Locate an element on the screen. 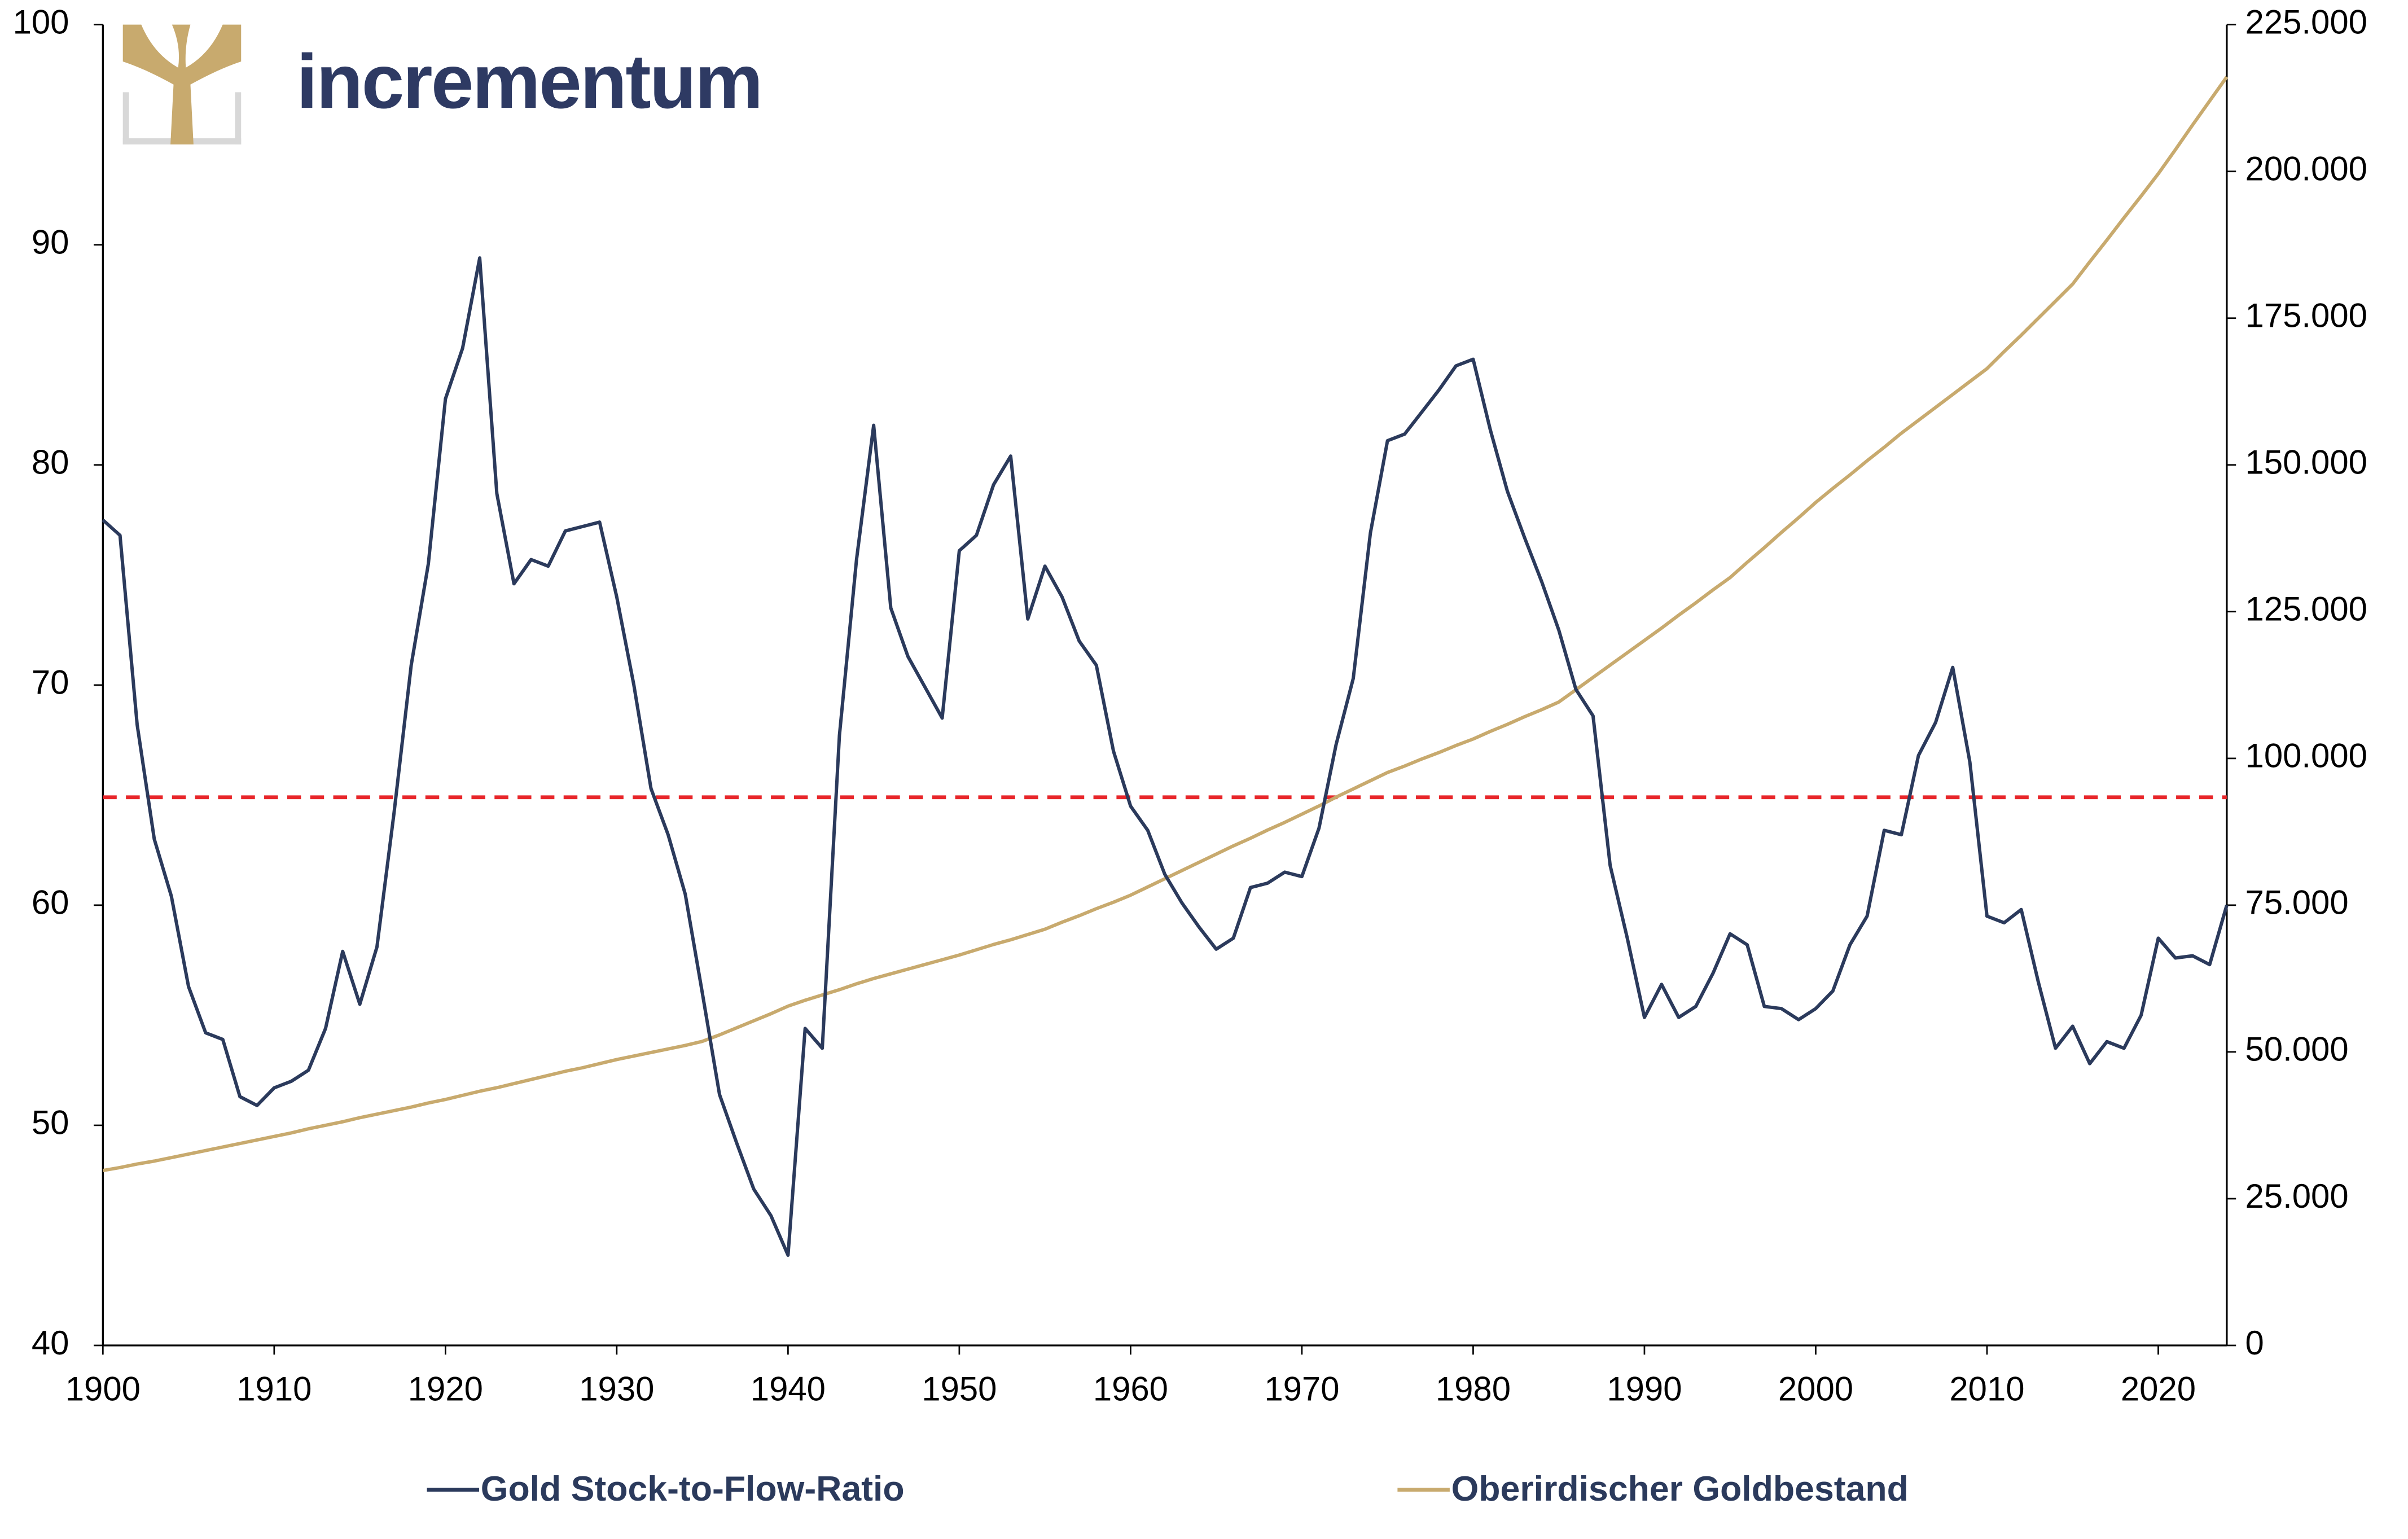  x-tick-label: 1990 is located at coordinates (1644, 1389).